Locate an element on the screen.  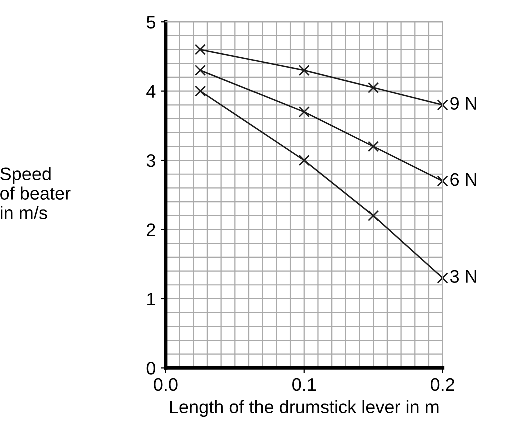
series-label: 9 N is located at coordinates (463, 103).